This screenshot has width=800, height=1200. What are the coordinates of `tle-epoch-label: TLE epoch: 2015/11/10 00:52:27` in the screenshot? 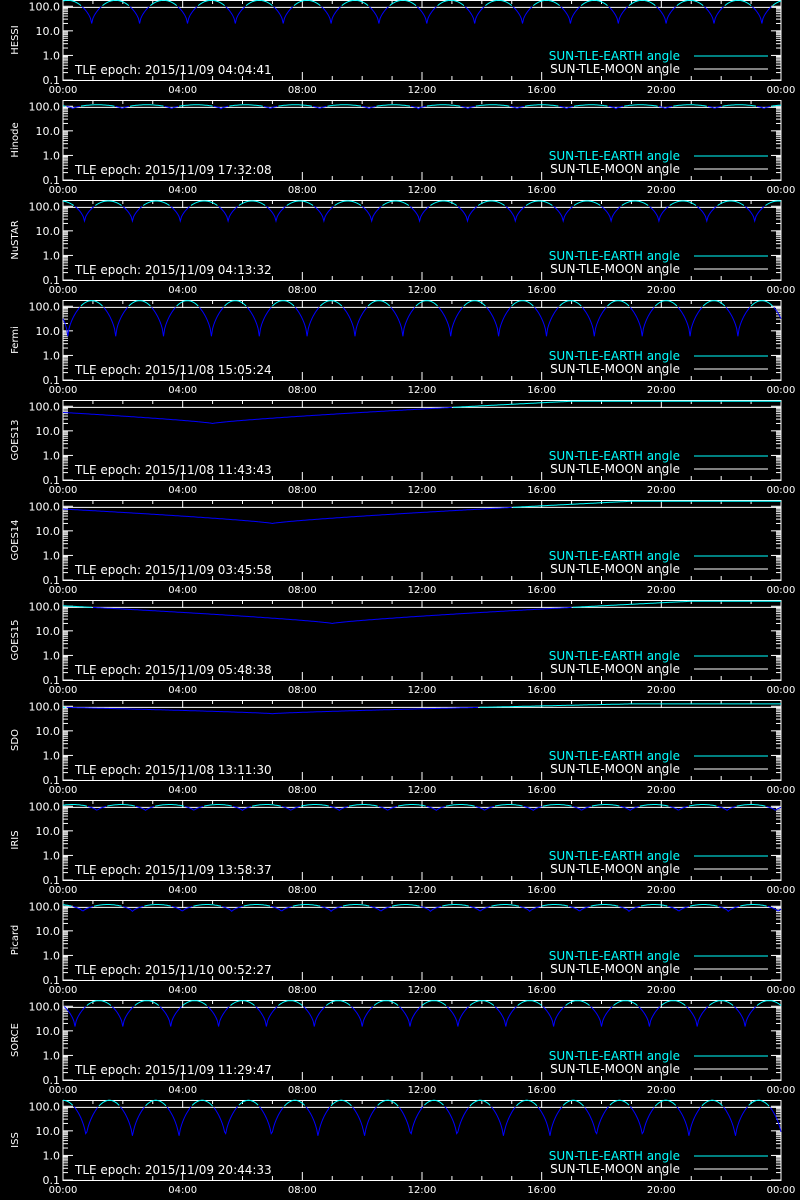 It's located at (173, 970).